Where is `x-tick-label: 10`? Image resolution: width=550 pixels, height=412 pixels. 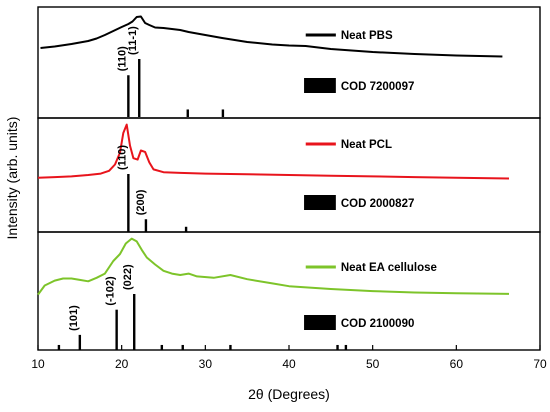
x-tick-label: 10 is located at coordinates (38, 364).